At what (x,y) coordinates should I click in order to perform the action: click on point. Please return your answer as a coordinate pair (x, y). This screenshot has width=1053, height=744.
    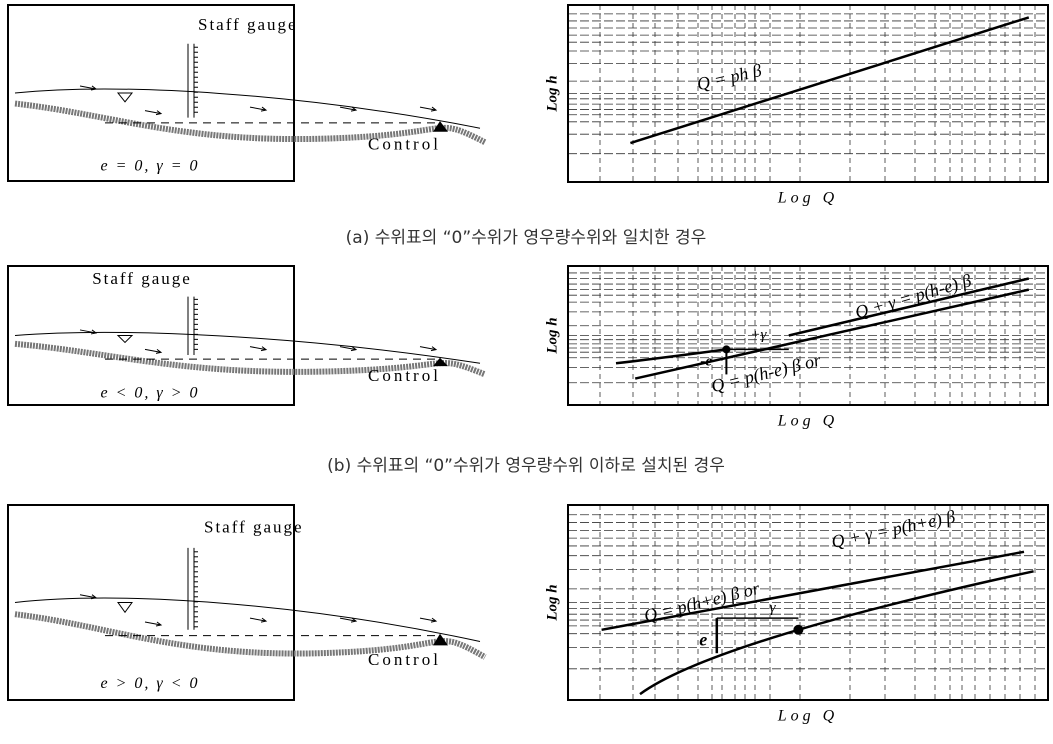
    Looking at the image, I should click on (798, 629).